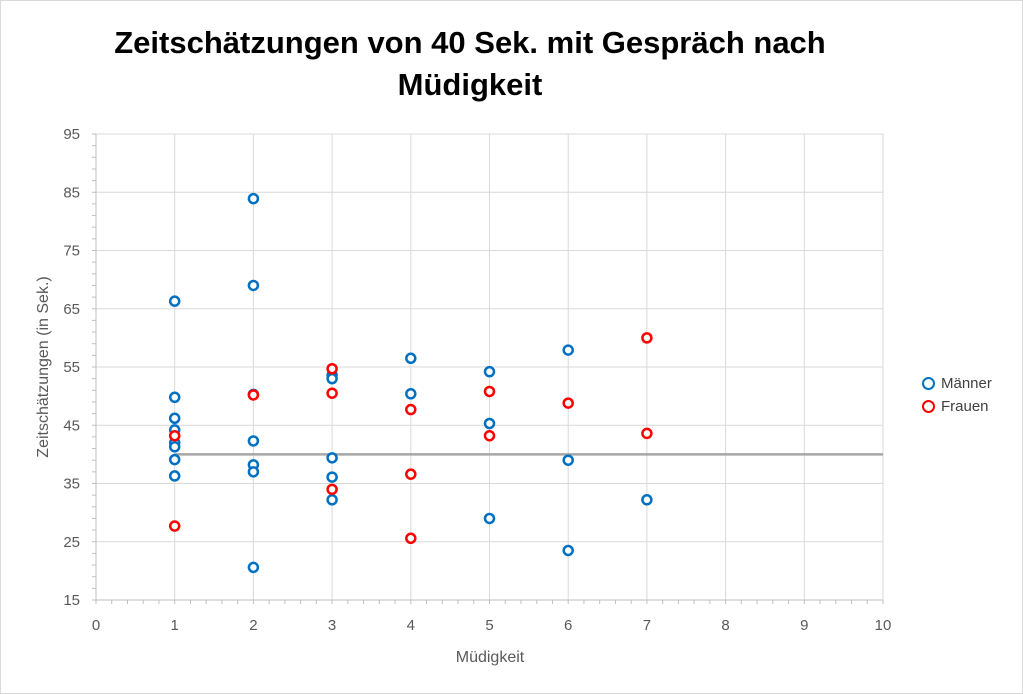  What do you see at coordinates (71, 425) in the screenshot?
I see `y-tick-label: 45` at bounding box center [71, 425].